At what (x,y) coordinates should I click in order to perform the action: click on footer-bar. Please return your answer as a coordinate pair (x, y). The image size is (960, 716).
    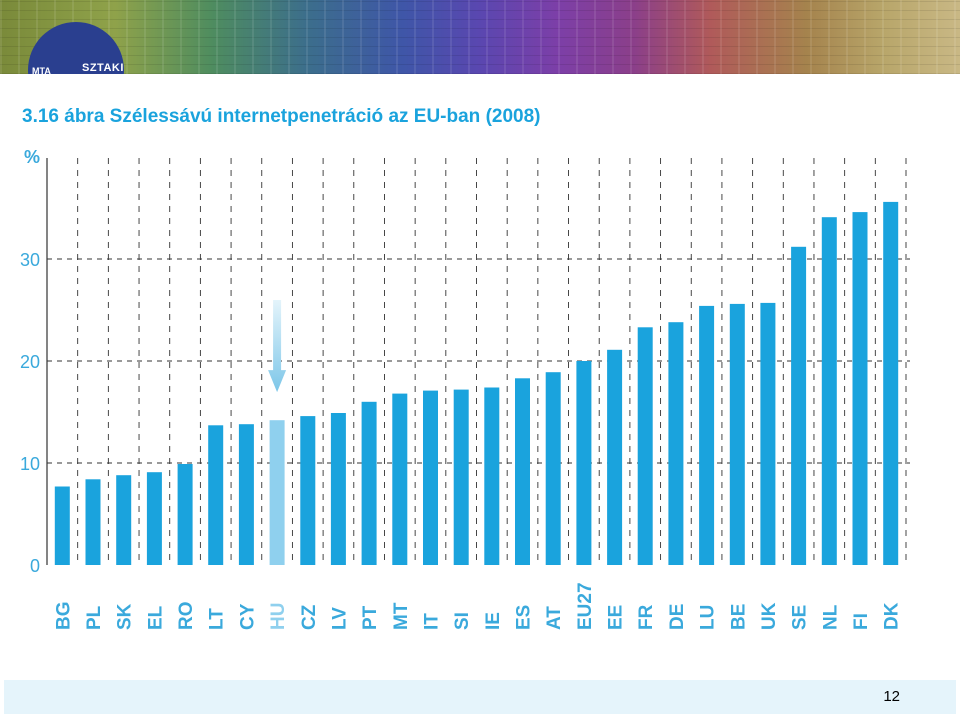
    Looking at the image, I should click on (480, 697).